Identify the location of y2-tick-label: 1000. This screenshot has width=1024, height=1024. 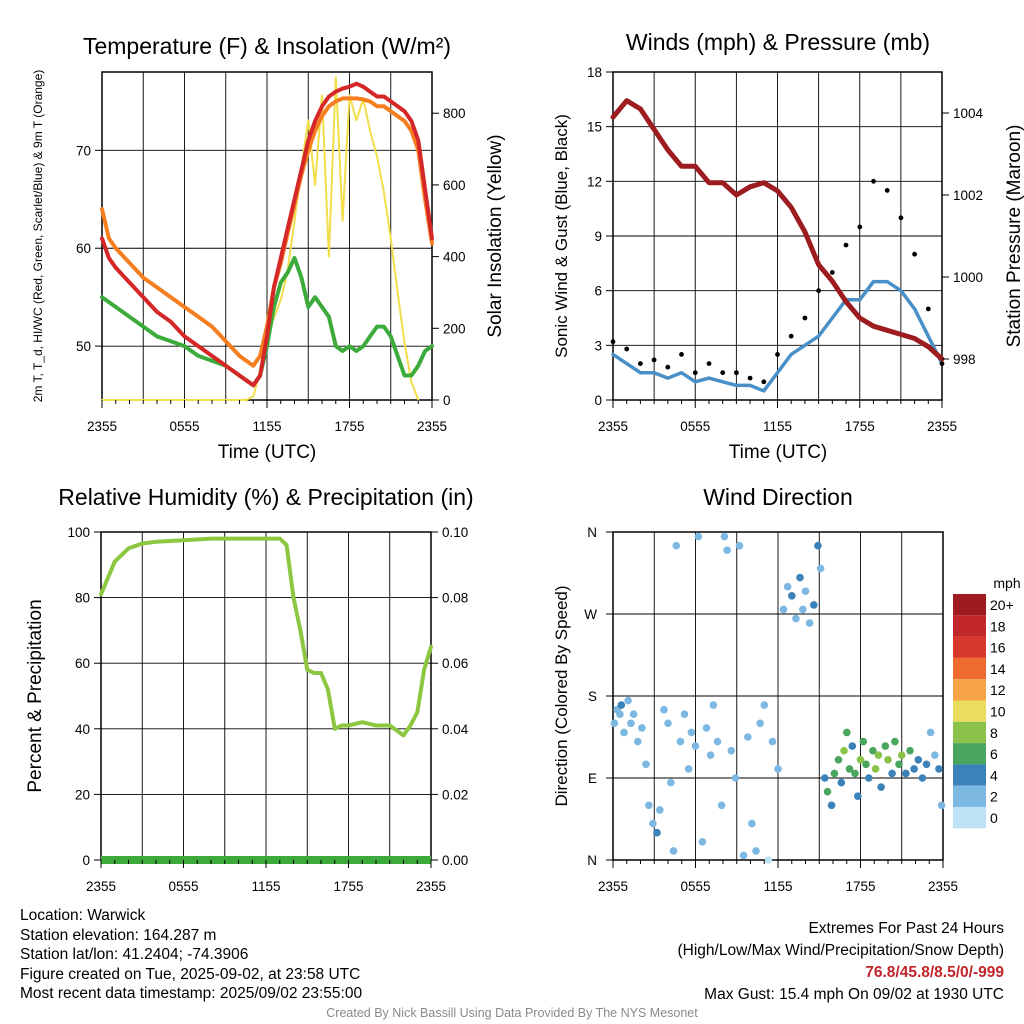
(968, 277).